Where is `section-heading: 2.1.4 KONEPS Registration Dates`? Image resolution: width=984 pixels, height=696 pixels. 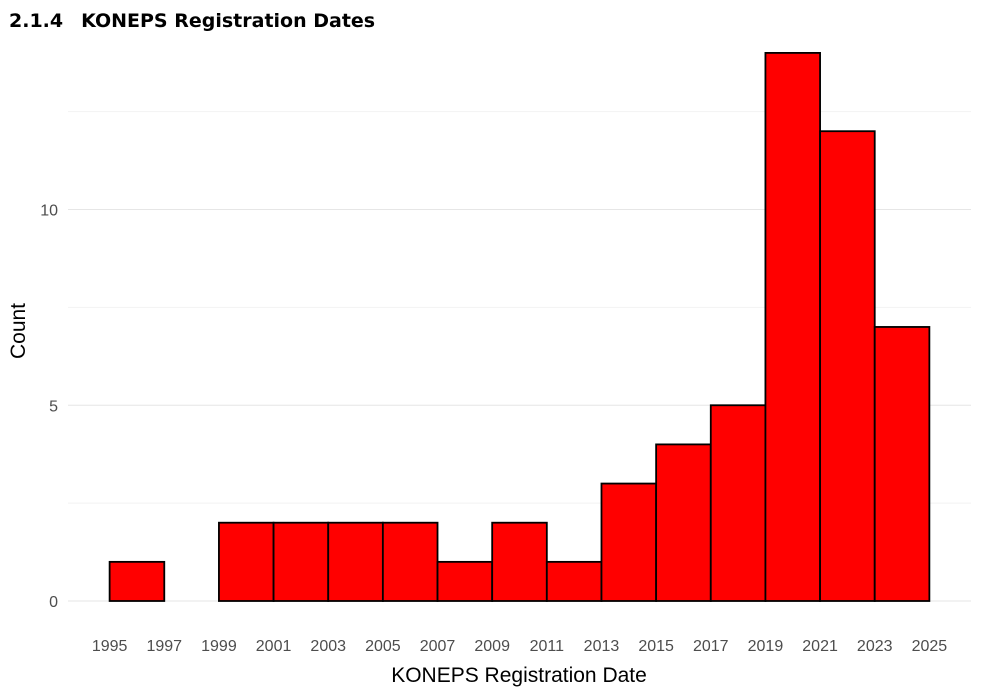 section-heading: 2.1.4 KONEPS Registration Dates is located at coordinates (192, 21).